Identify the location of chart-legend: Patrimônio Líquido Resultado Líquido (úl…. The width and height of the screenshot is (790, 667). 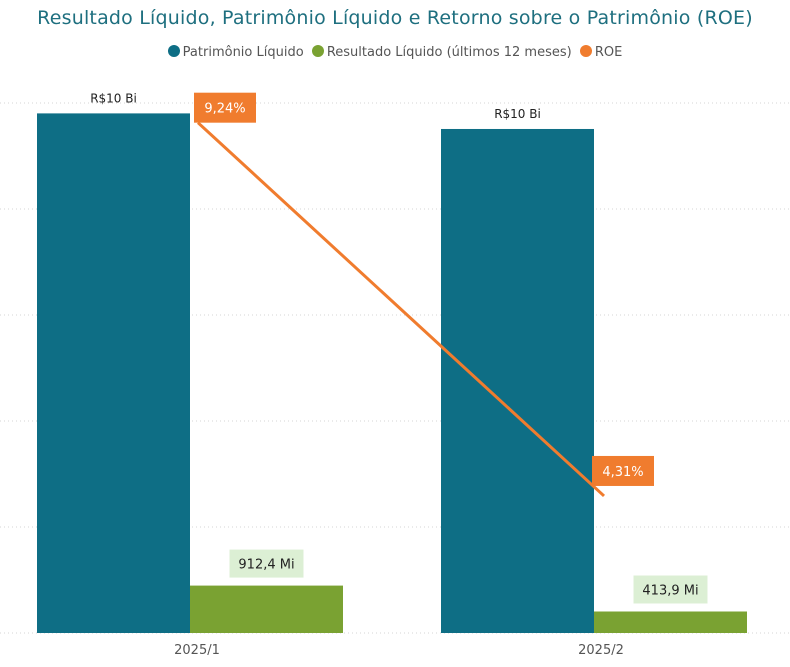
(395, 52).